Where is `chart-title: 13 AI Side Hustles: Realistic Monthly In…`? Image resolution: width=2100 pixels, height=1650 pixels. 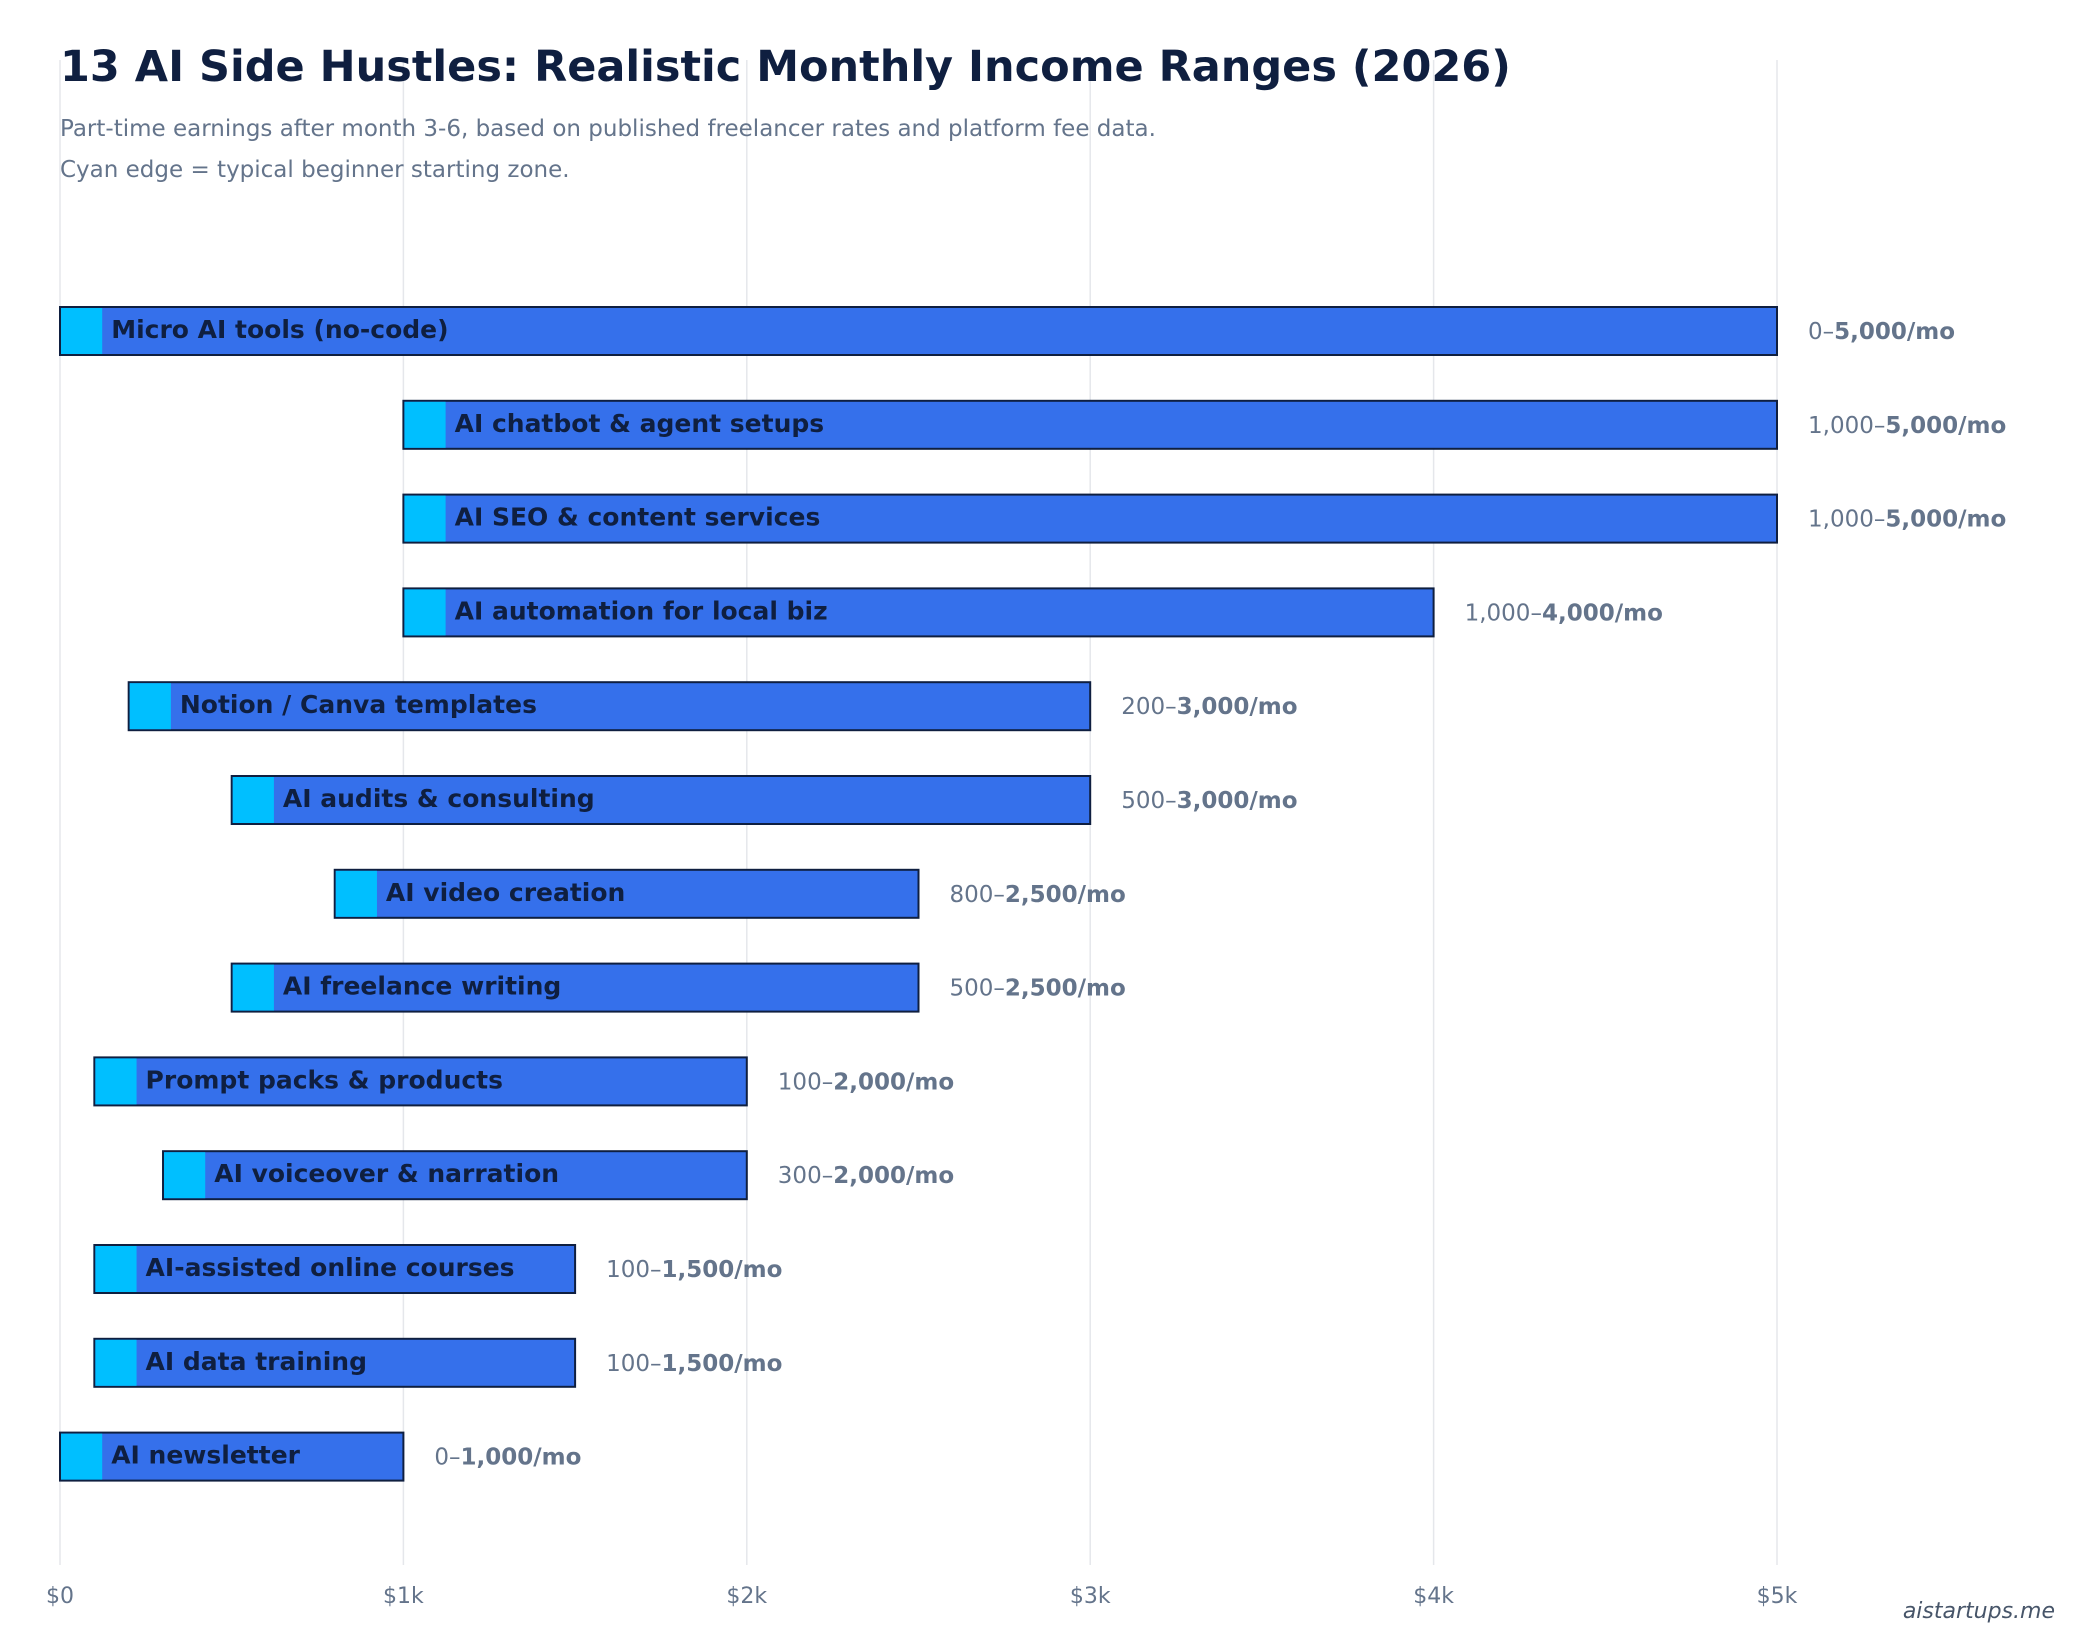
chart-title: 13 AI Side Hustles: Realistic Monthly In… is located at coordinates (785, 67).